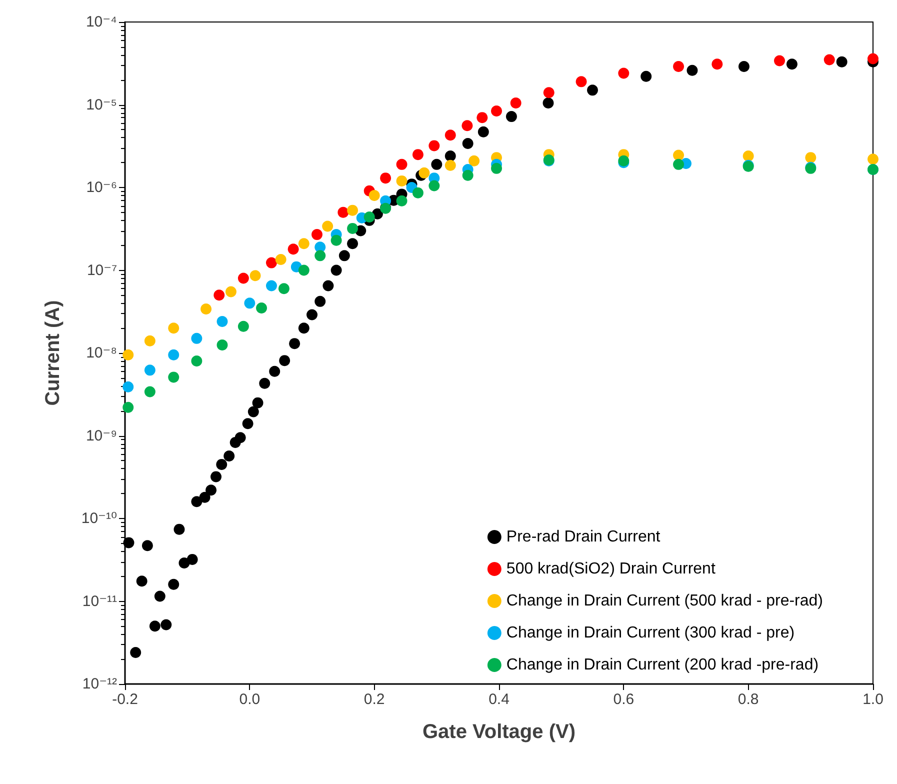 The width and height of the screenshot is (897, 784). Describe the element at coordinates (499, 732) in the screenshot. I see `x-axis-title: Gate Voltage (V)` at that location.